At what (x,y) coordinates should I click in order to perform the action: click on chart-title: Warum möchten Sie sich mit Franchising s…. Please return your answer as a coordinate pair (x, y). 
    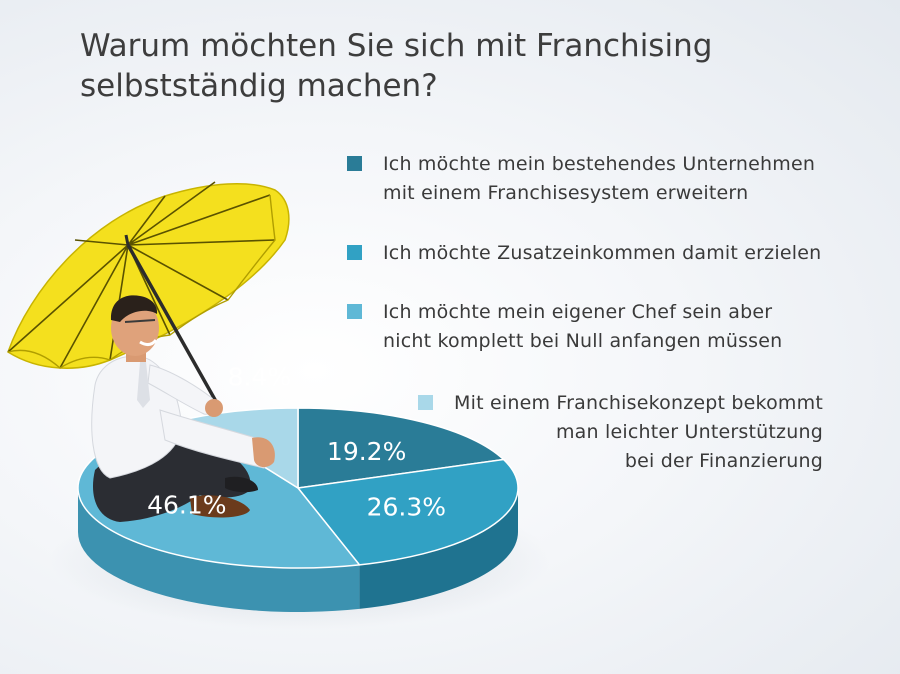
    Looking at the image, I should click on (440, 66).